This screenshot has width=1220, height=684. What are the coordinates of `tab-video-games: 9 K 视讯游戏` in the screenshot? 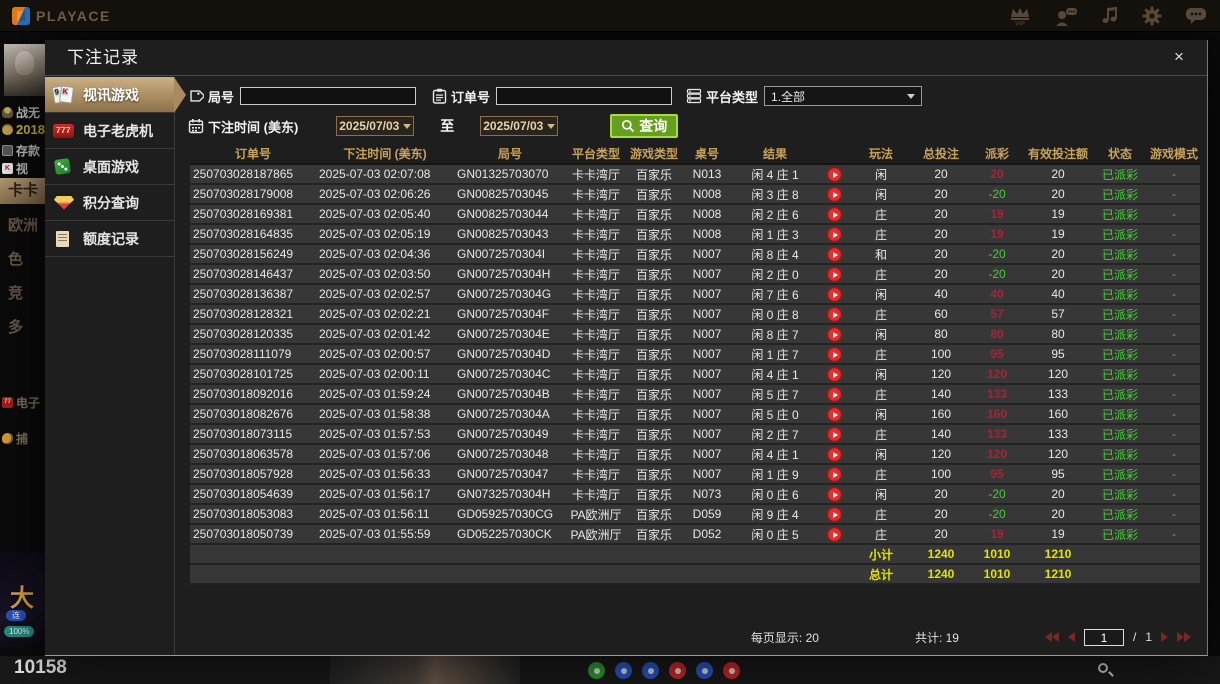 It's located at (115, 95).